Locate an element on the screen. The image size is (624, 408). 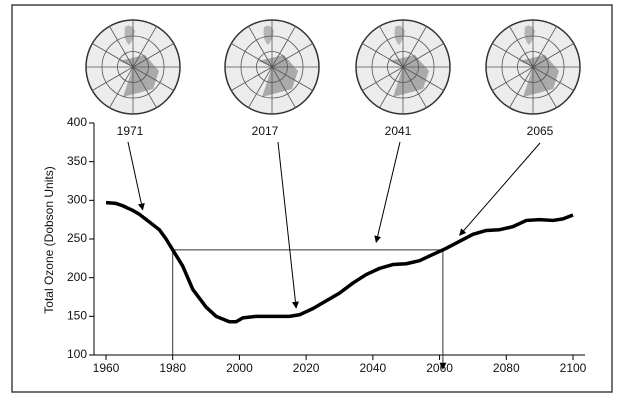
annotation-label: 2065 is located at coordinates (540, 131).